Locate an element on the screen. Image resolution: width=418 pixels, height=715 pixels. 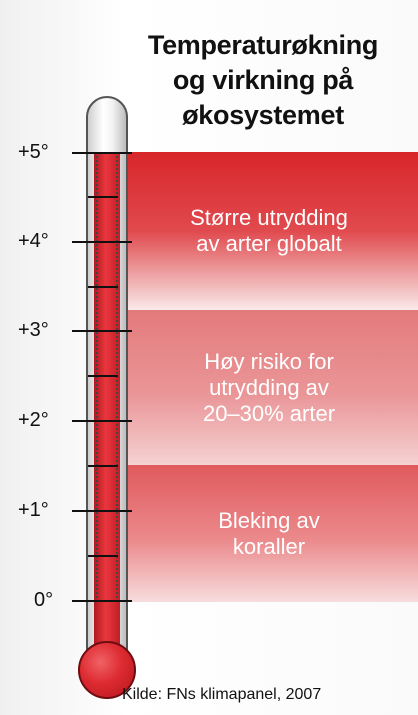
band-line: Større utrydding is located at coordinates (269, 217).